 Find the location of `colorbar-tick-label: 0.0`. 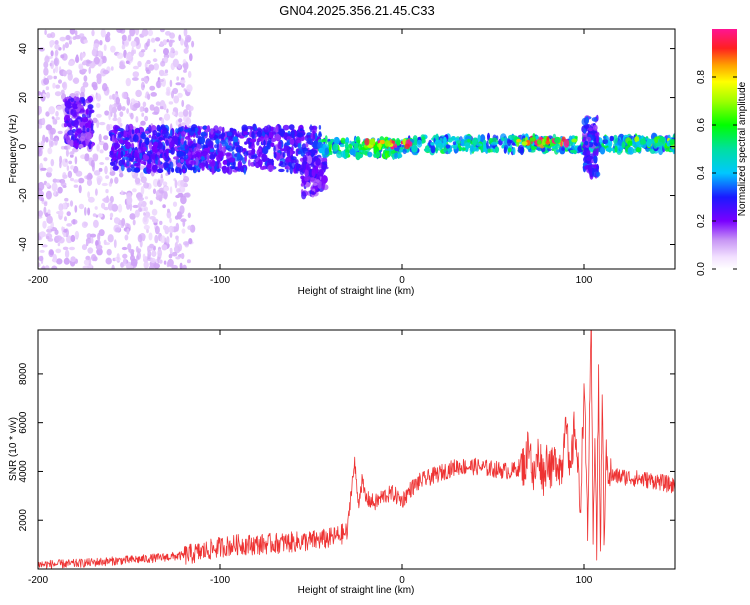

colorbar-tick-label: 0.0 is located at coordinates (701, 269).